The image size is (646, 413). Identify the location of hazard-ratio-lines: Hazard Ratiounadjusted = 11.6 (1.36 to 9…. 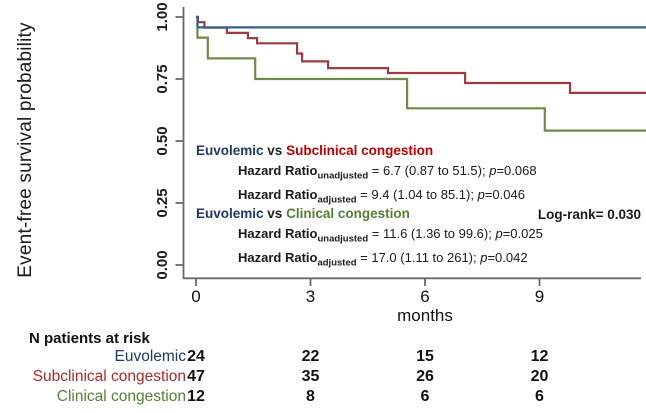
(390, 249).